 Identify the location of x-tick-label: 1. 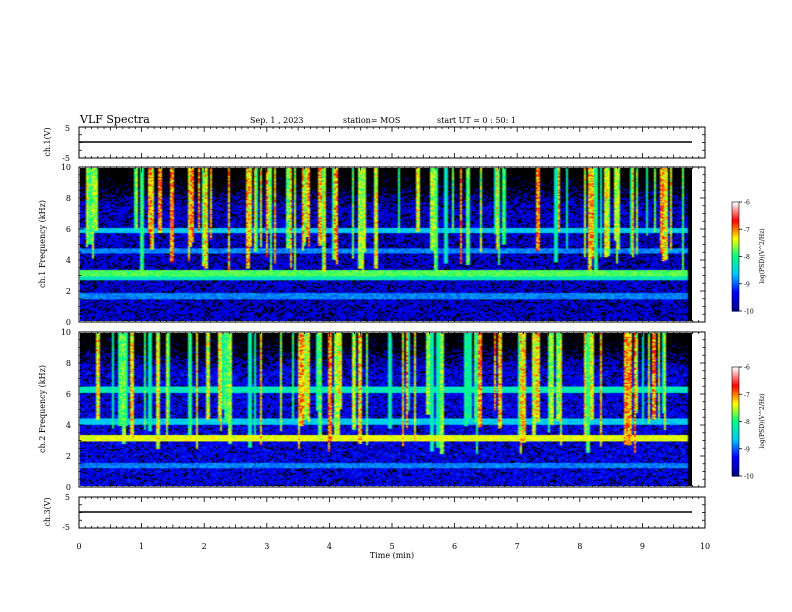
(141, 546).